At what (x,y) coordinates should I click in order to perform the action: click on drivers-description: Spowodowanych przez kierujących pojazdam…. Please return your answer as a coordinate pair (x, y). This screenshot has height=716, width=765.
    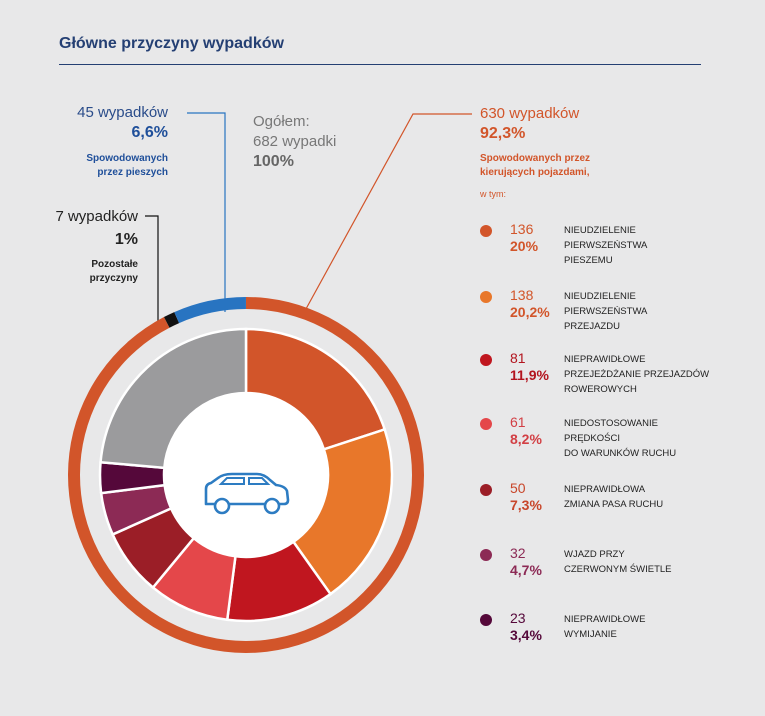
    Looking at the image, I should click on (555, 166).